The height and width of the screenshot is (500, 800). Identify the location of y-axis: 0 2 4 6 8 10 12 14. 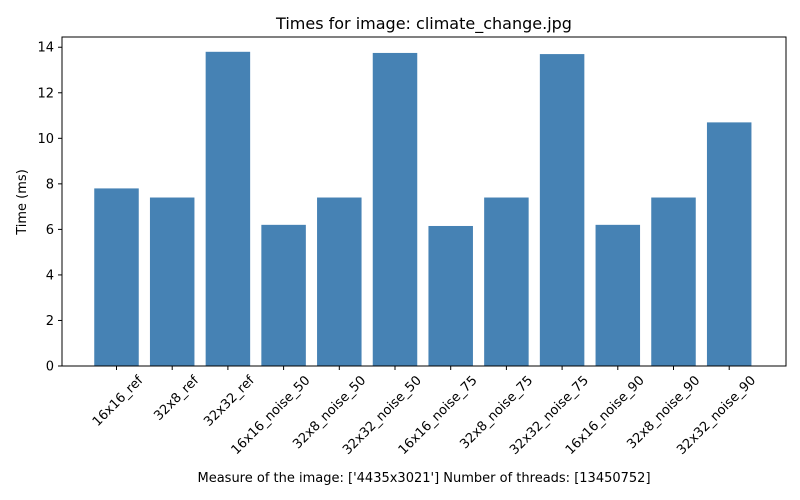
(49, 208).